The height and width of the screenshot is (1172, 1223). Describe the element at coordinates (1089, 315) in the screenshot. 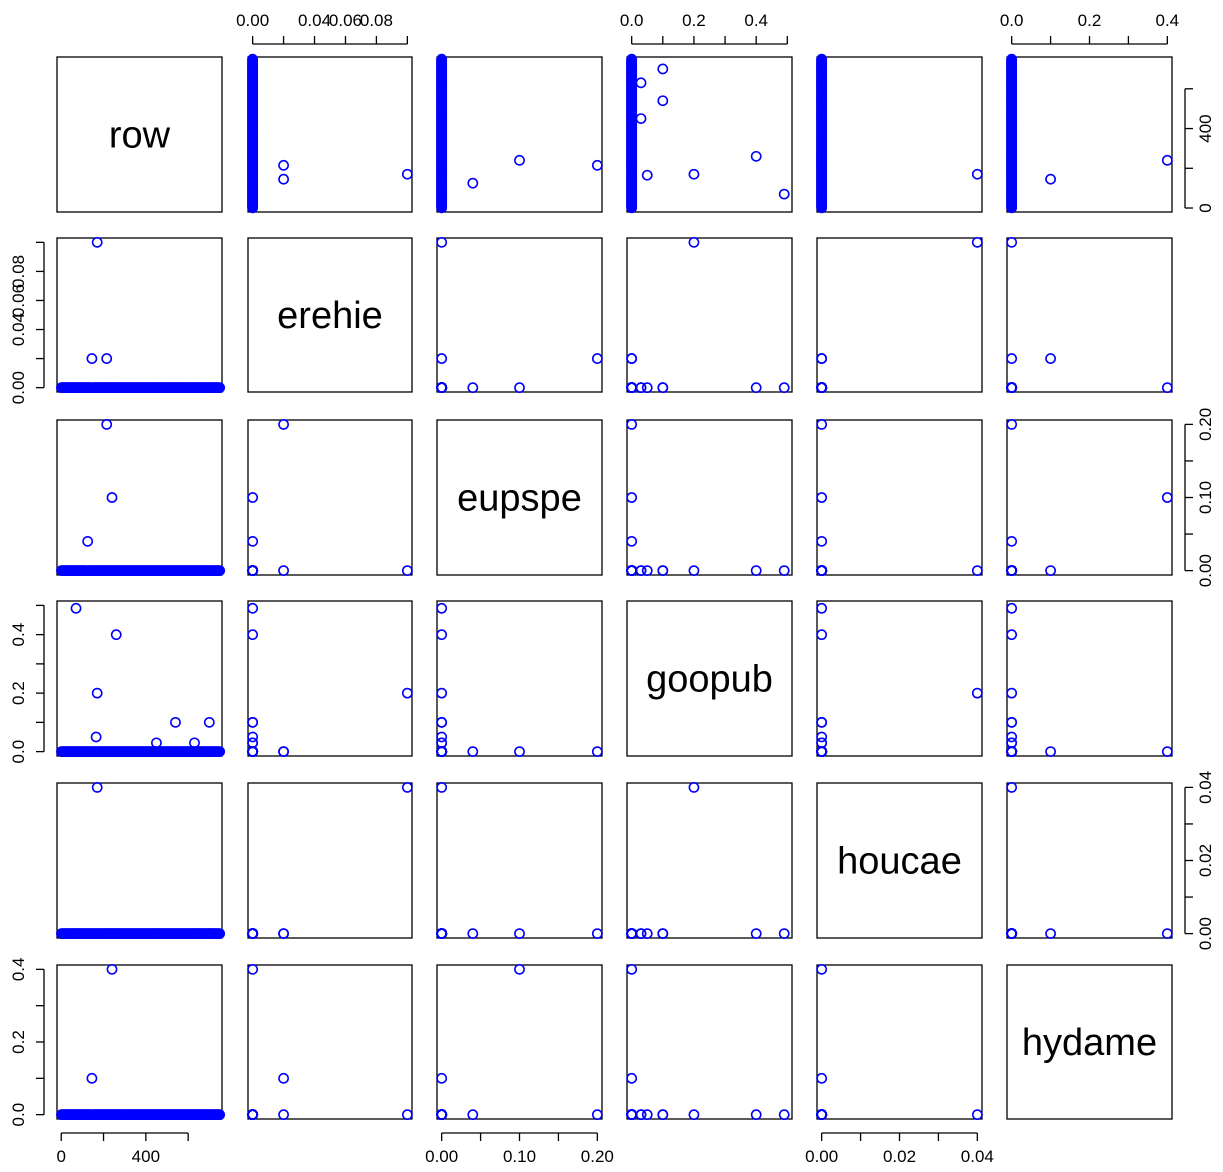

I see `panel-erehie-vs-hydame` at that location.